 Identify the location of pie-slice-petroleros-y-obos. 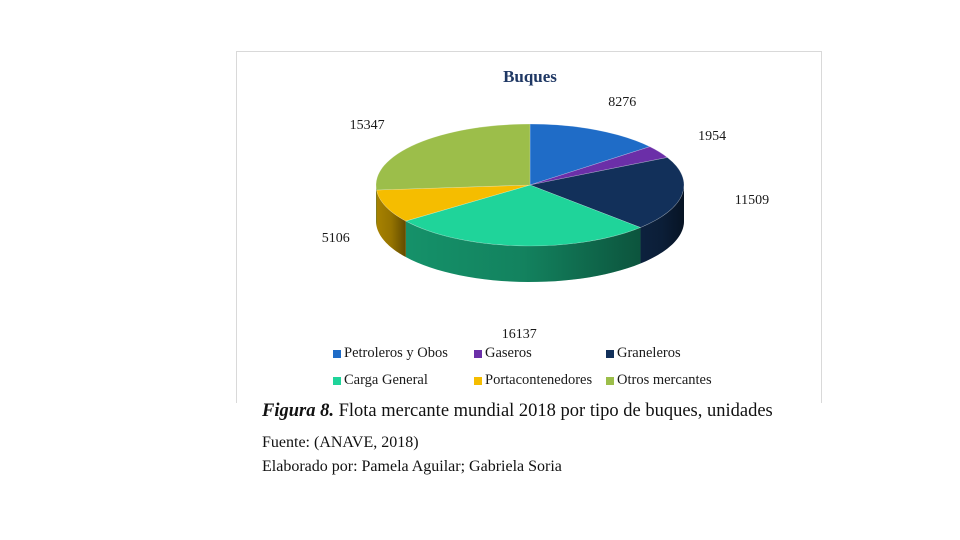
(590, 154).